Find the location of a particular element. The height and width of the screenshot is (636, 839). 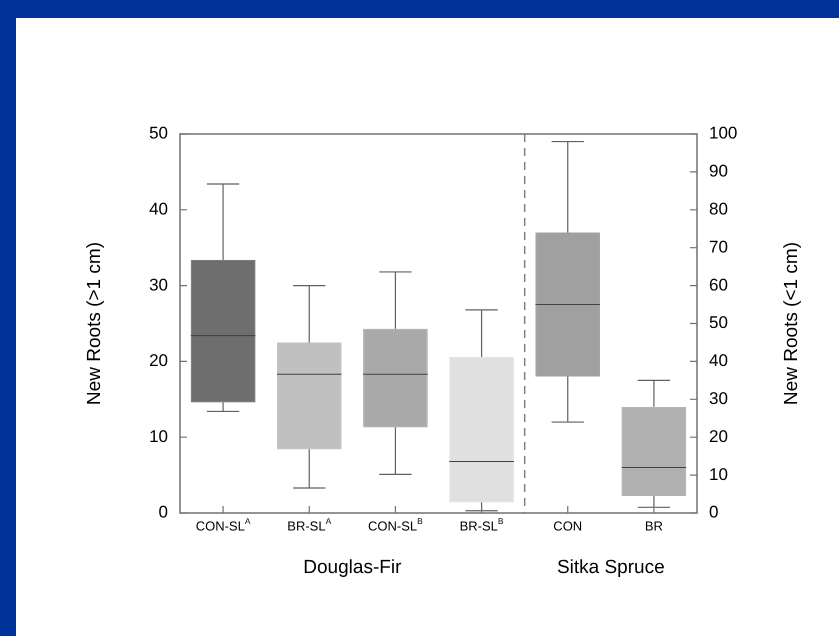

y-tick-label: 0 is located at coordinates (163, 512).